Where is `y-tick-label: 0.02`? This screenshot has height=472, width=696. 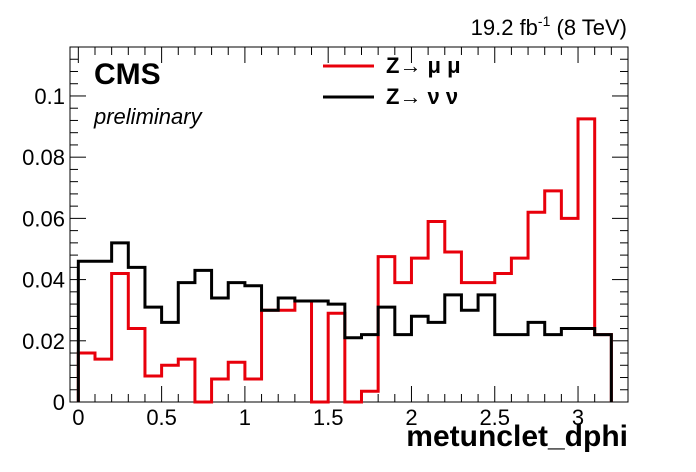 y-tick-label: 0.02 is located at coordinates (43, 341).